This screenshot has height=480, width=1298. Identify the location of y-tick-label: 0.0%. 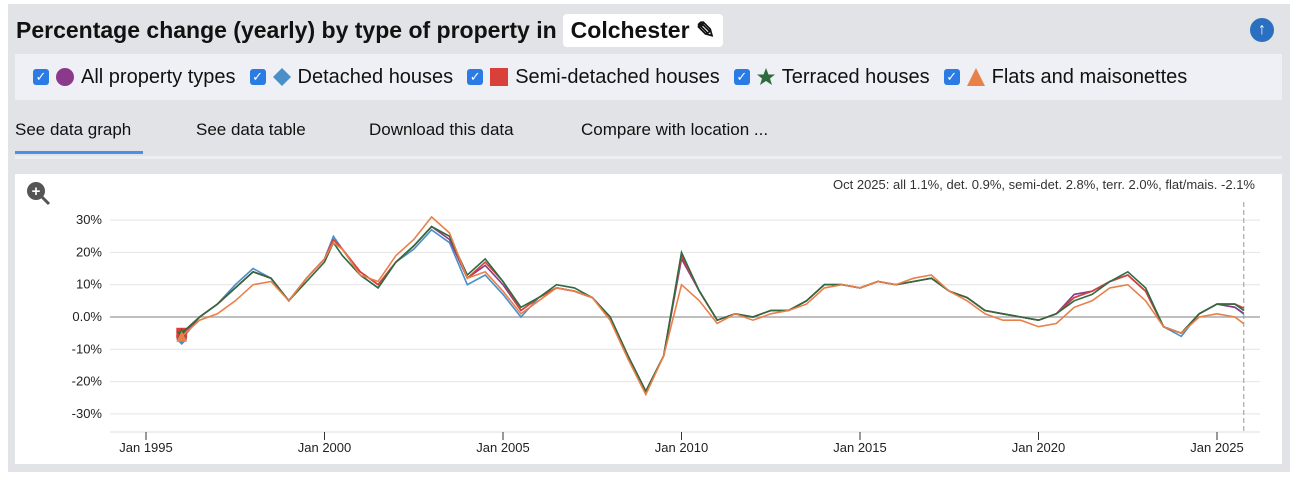
(87, 316).